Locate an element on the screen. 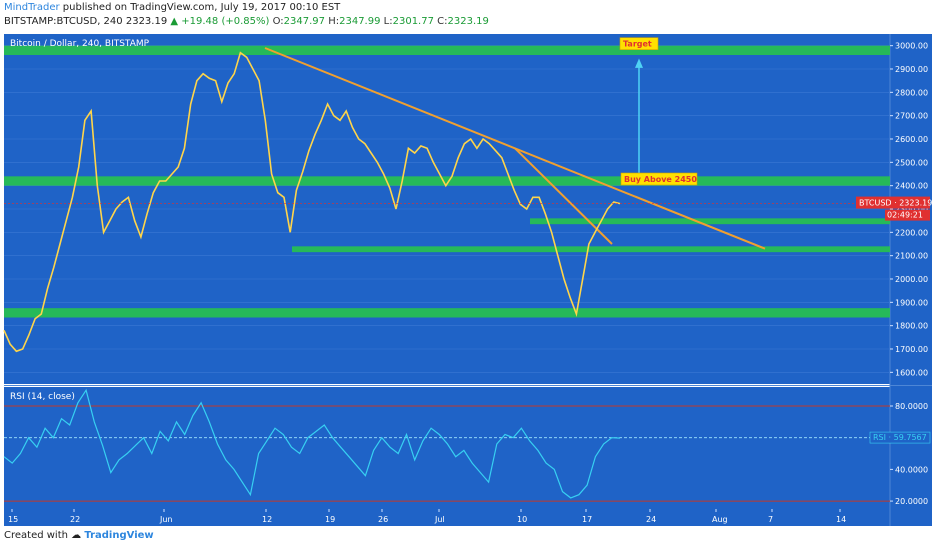 This screenshot has width=932, height=550. high-value: 2347.99 is located at coordinates (360, 21).